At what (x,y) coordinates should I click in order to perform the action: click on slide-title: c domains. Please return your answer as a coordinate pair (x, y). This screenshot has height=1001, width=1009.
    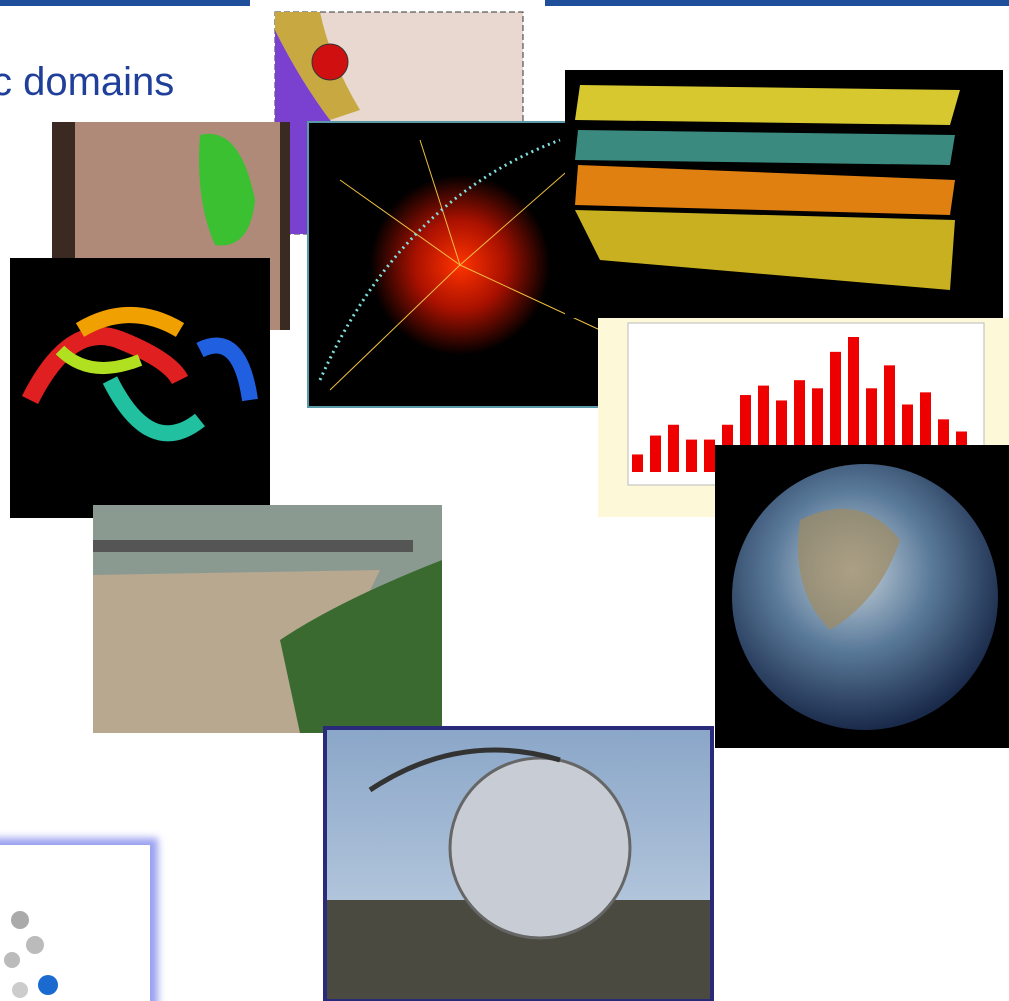
    Looking at the image, I should click on (87, 82).